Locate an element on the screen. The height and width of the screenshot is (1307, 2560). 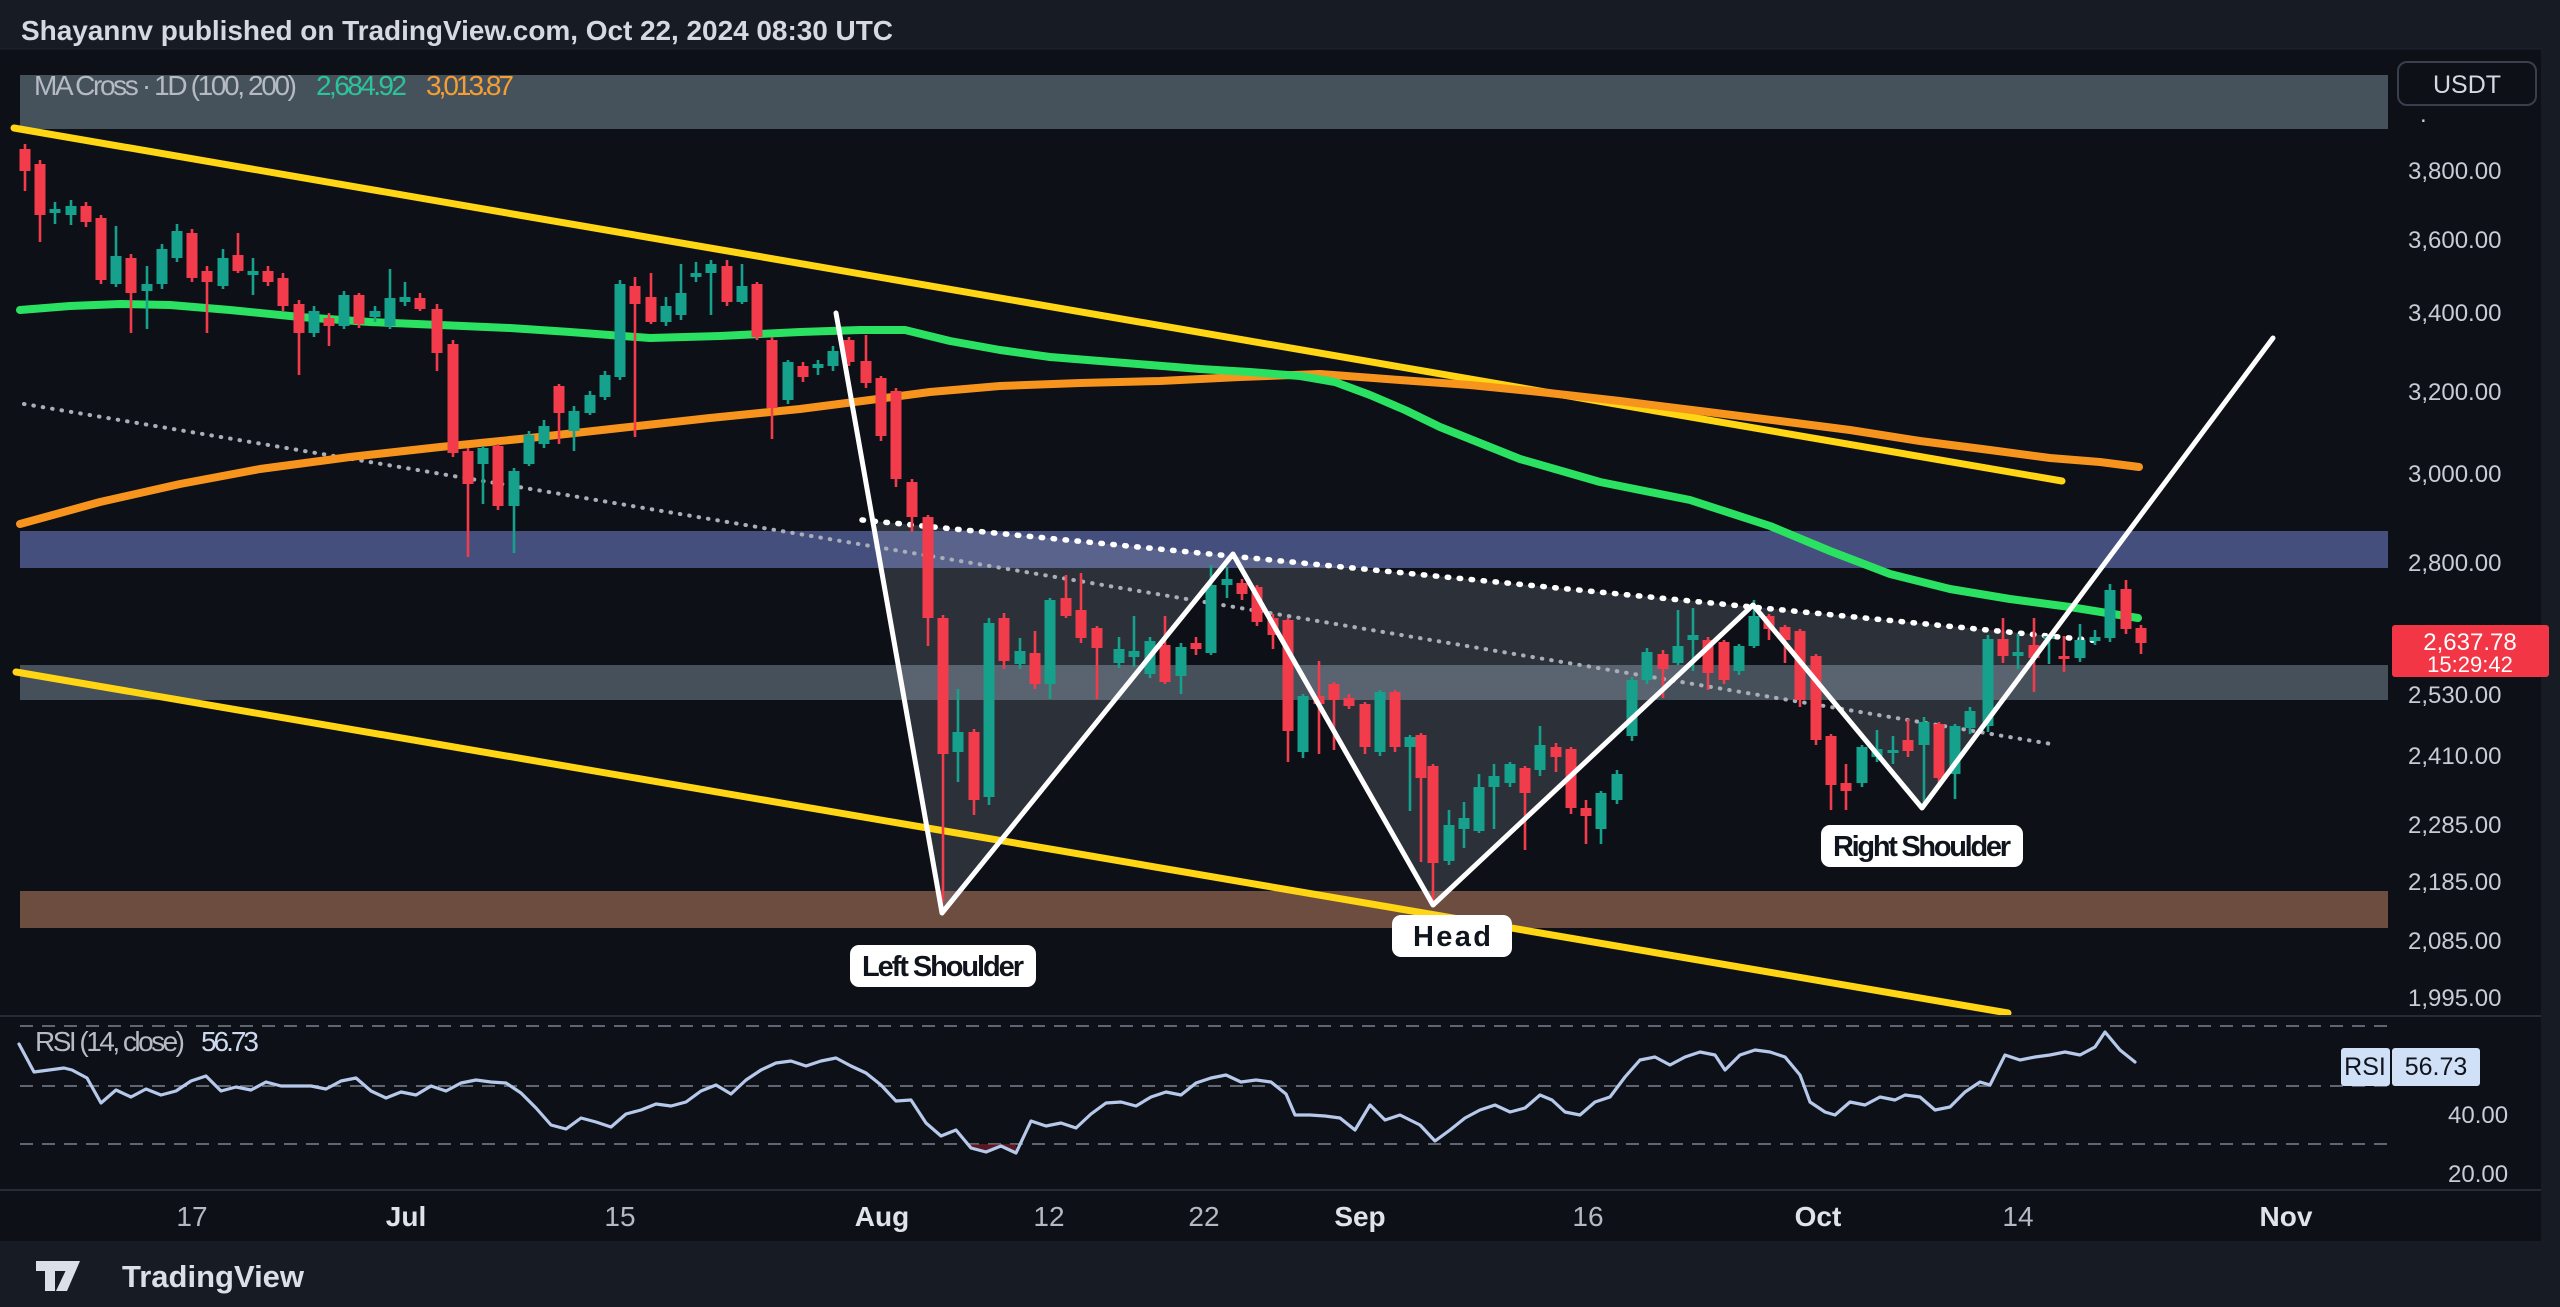
svg-text: RSI (14, close) is located at coordinates (110, 1041).